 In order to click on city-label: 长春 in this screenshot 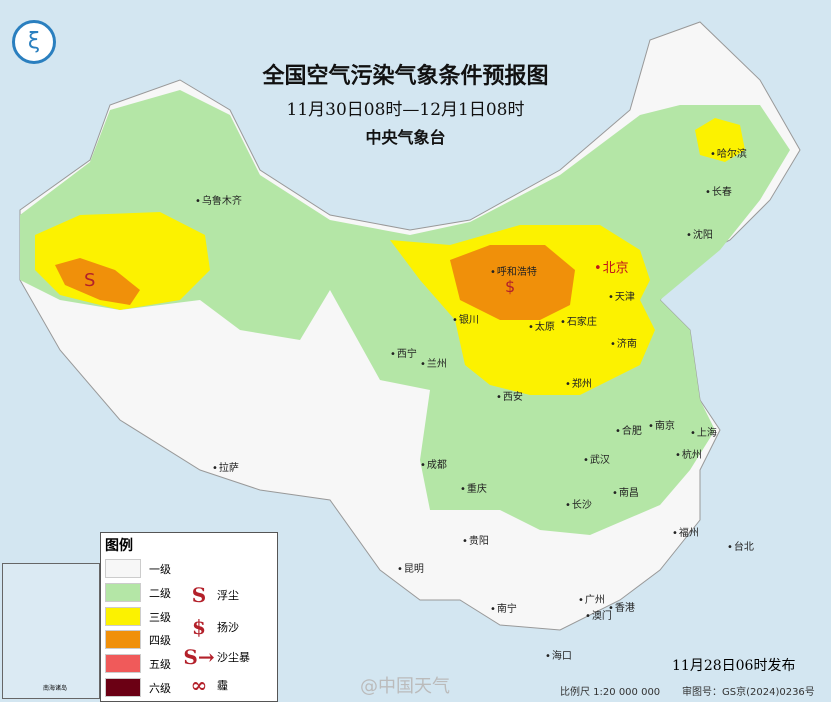, I will do `click(718, 190)`.